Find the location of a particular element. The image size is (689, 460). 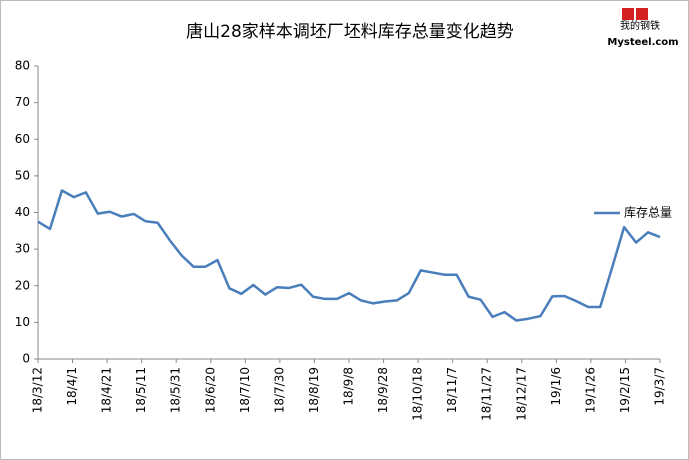

y-tick-label: 0 is located at coordinates (26, 359).